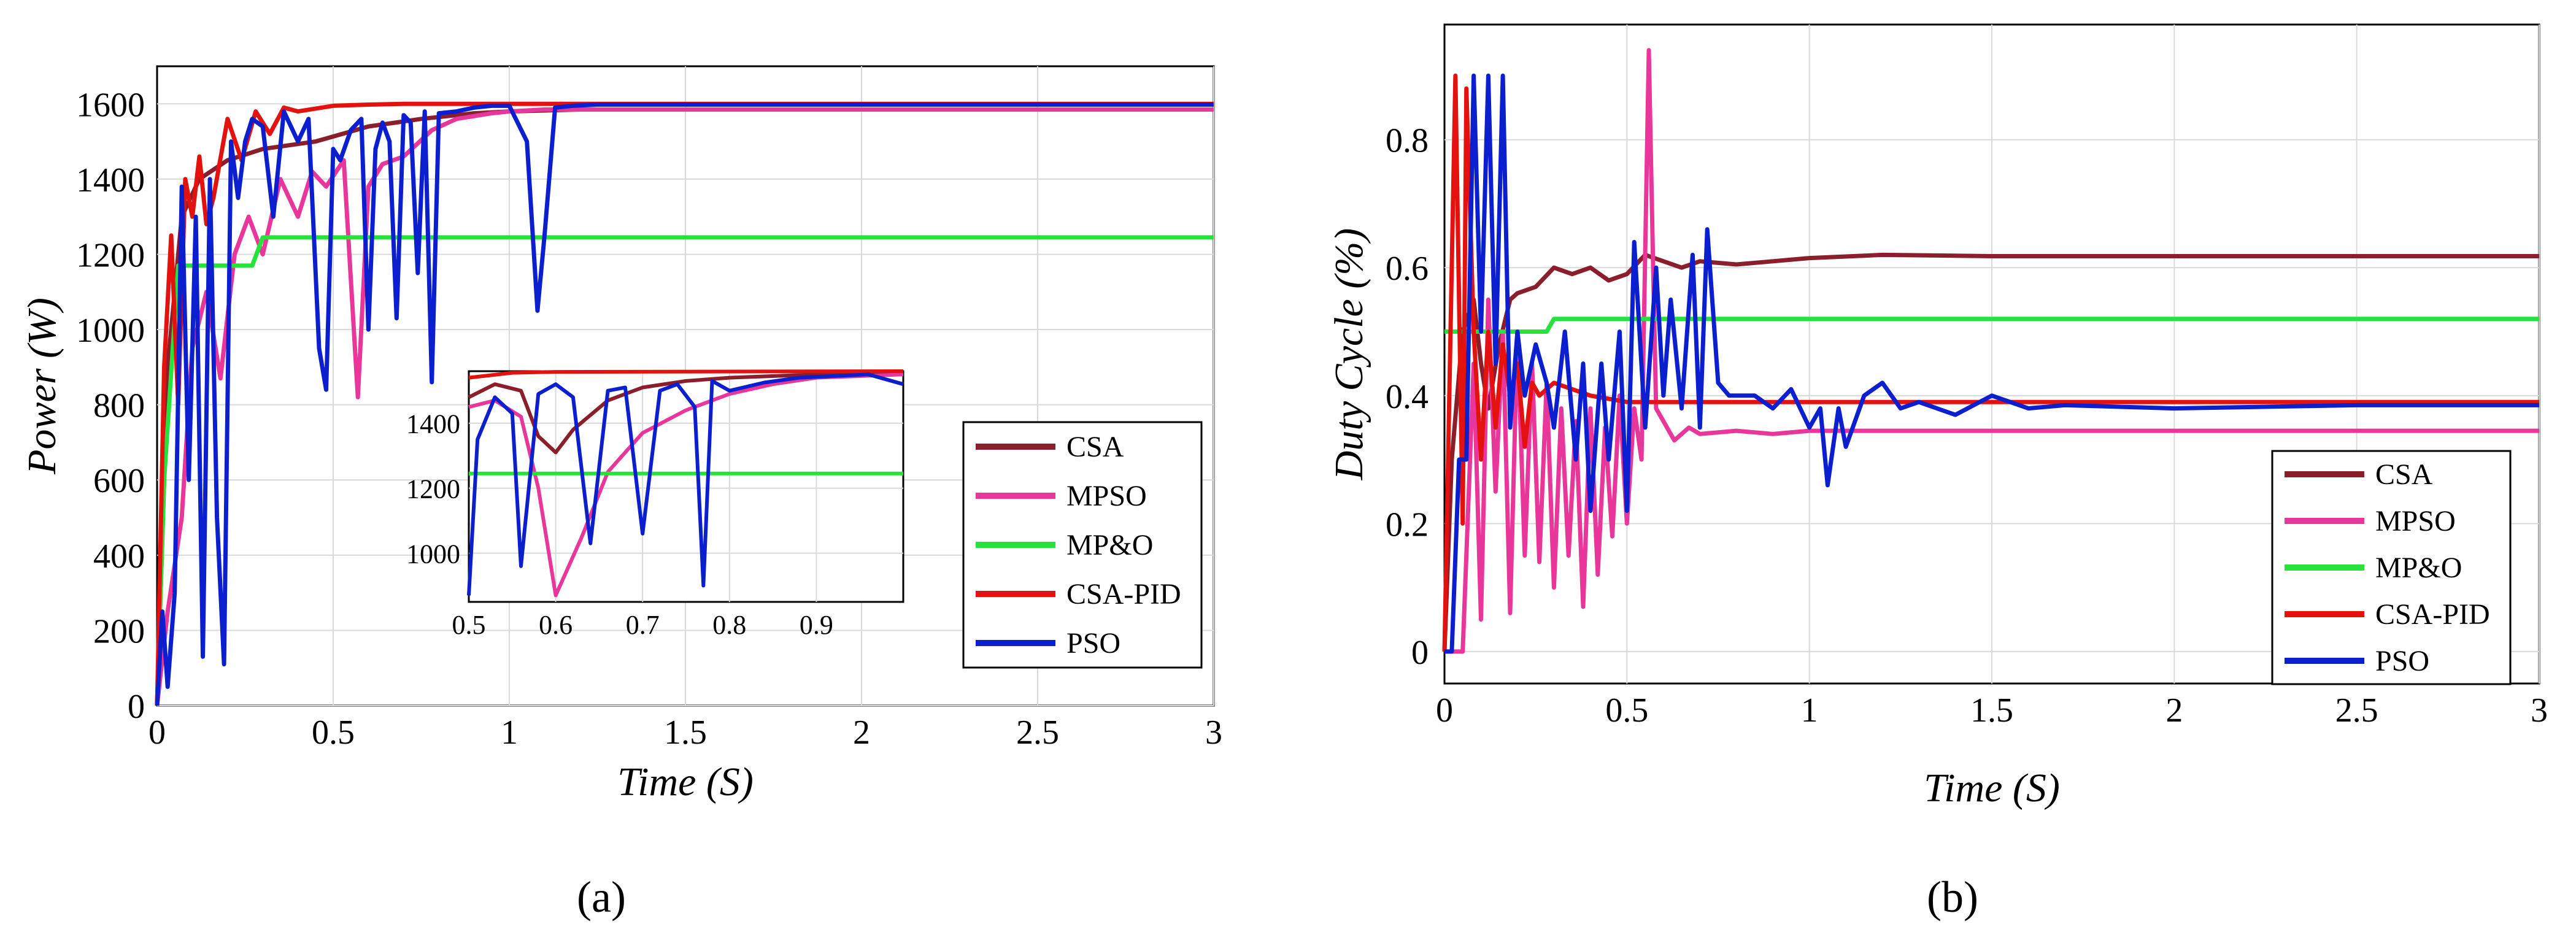  What do you see at coordinates (110, 255) in the screenshot?
I see `panel-a-ytick-label: 1200` at bounding box center [110, 255].